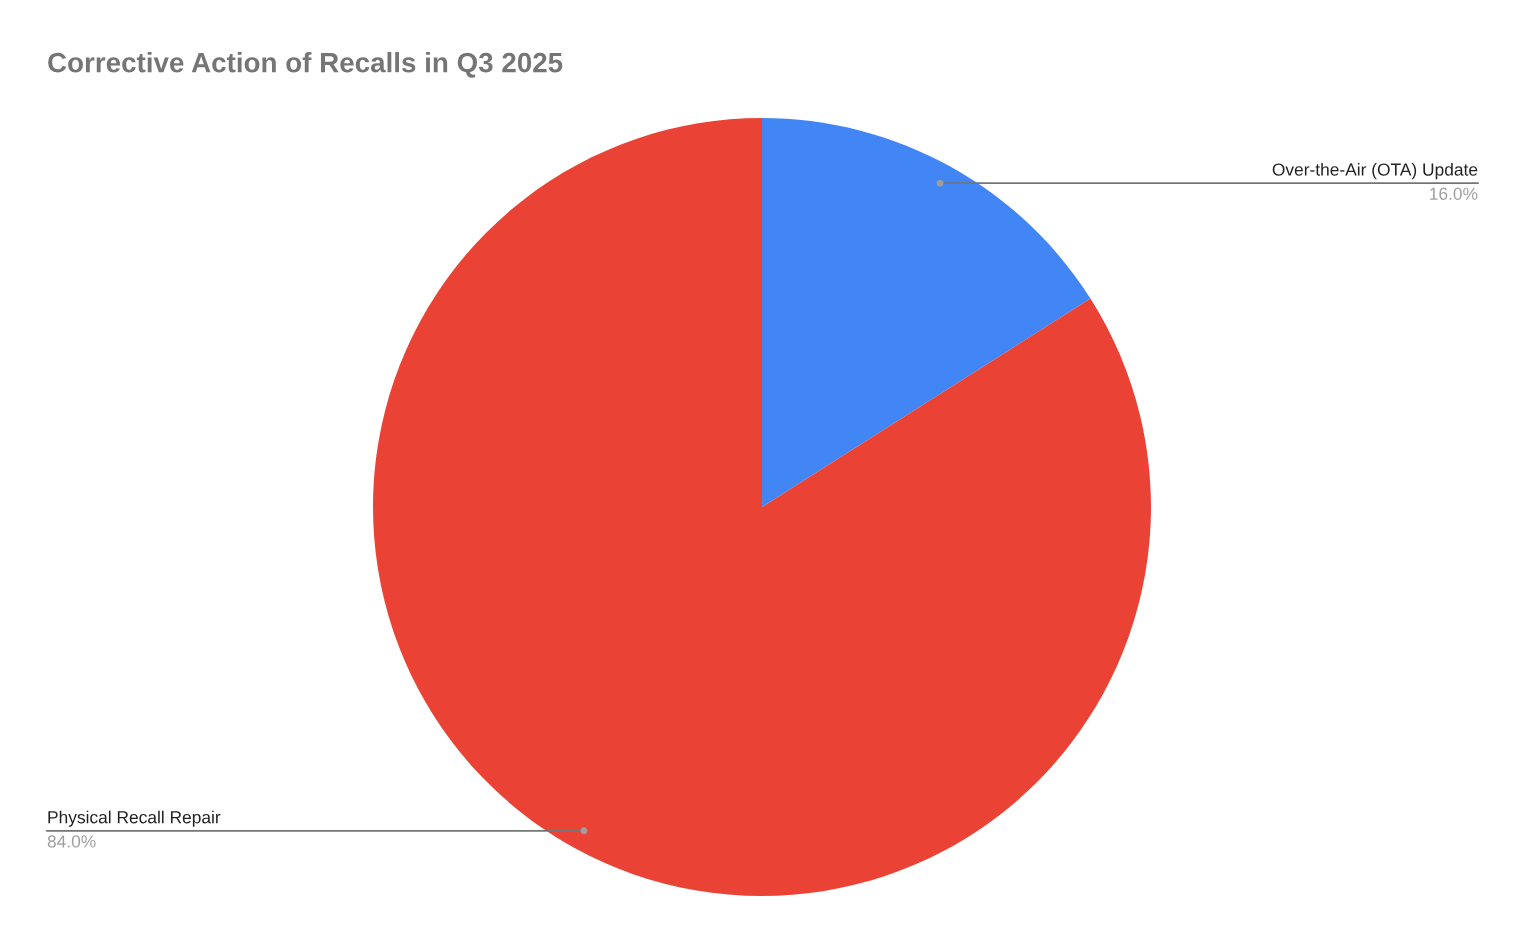 The height and width of the screenshot is (944, 1526). Describe the element at coordinates (1454, 193) in the screenshot. I see `data-label: 16.0%` at that location.